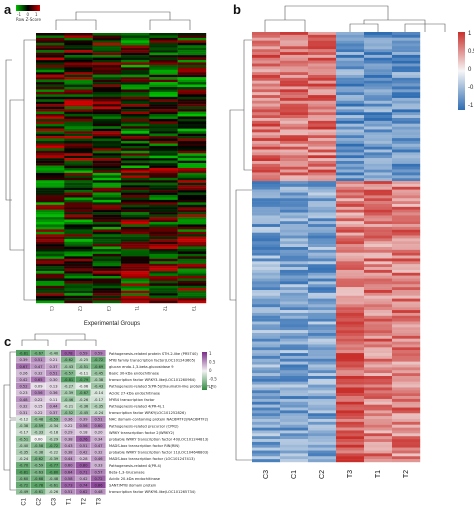 The width and height of the screenshot is (474, 506). What do you see at coordinates (68, 452) in the screenshot?
I see `panel-c-cell-value: 0.38` at bounding box center [68, 452].